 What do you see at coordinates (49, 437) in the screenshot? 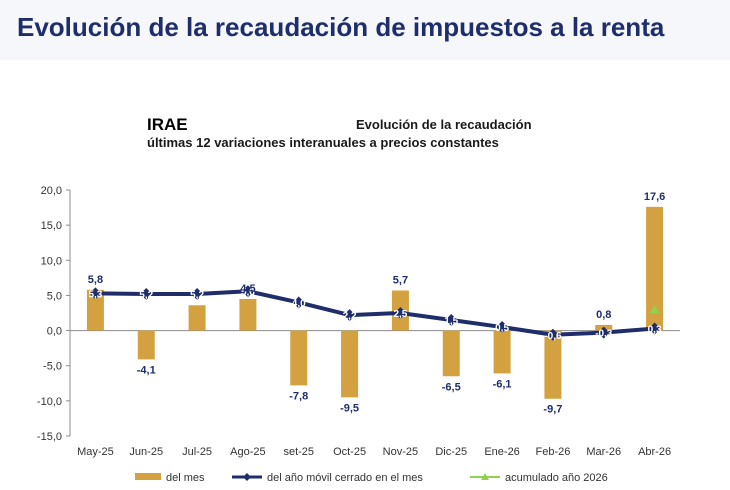
I see `y-tick-label: -15,0` at bounding box center [49, 437].